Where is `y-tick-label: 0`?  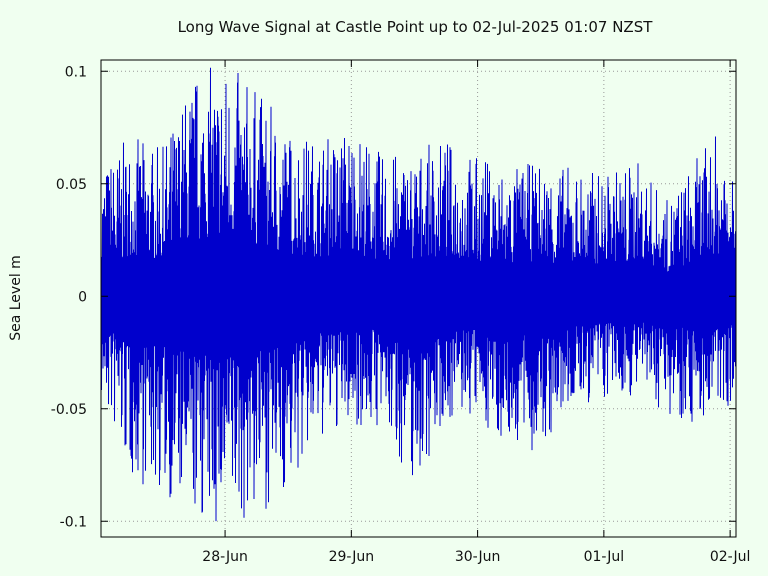 y-tick-label: 0 is located at coordinates (82, 297).